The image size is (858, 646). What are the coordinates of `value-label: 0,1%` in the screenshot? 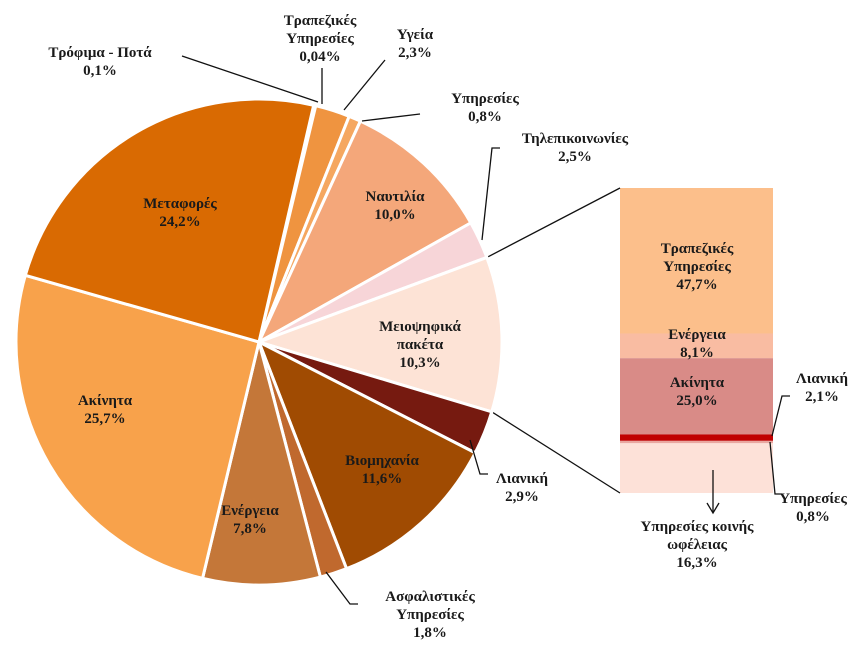 It's located at (100, 71).